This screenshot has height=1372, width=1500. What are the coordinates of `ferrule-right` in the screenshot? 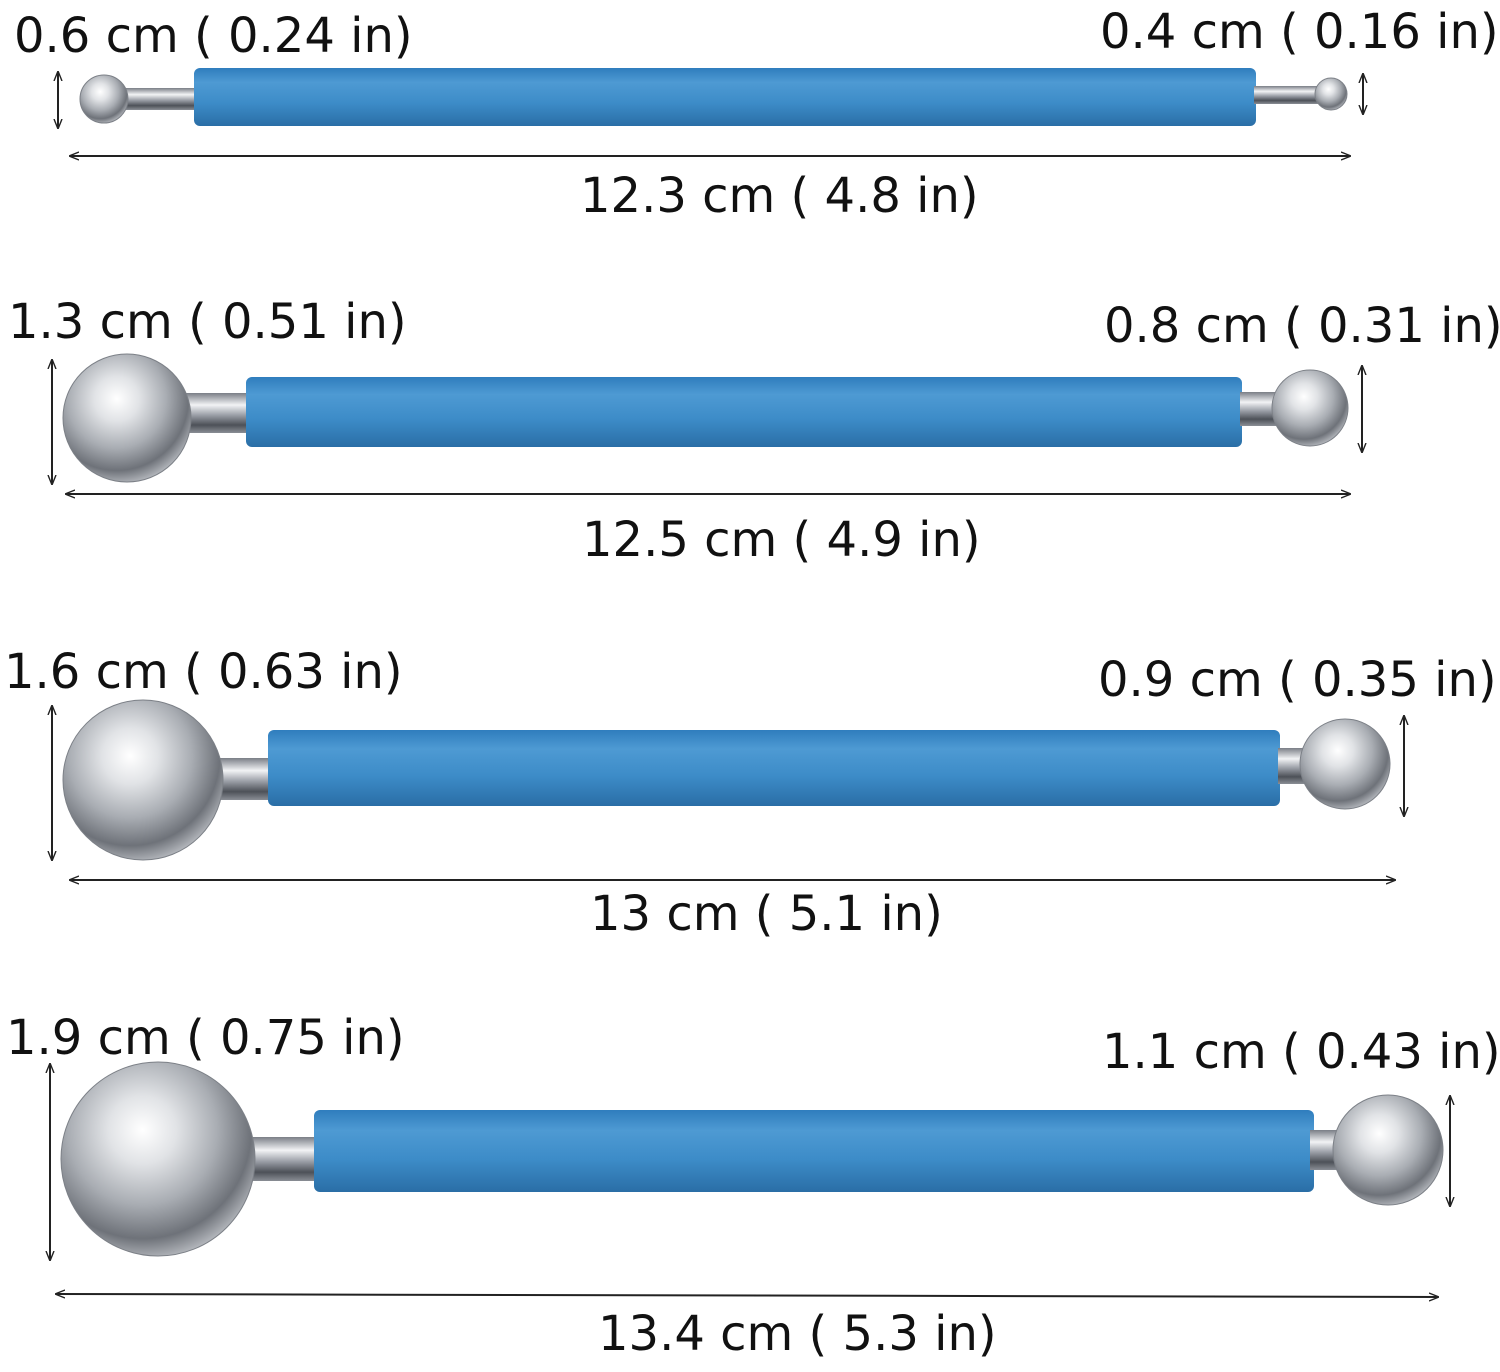 It's located at (1286, 95).